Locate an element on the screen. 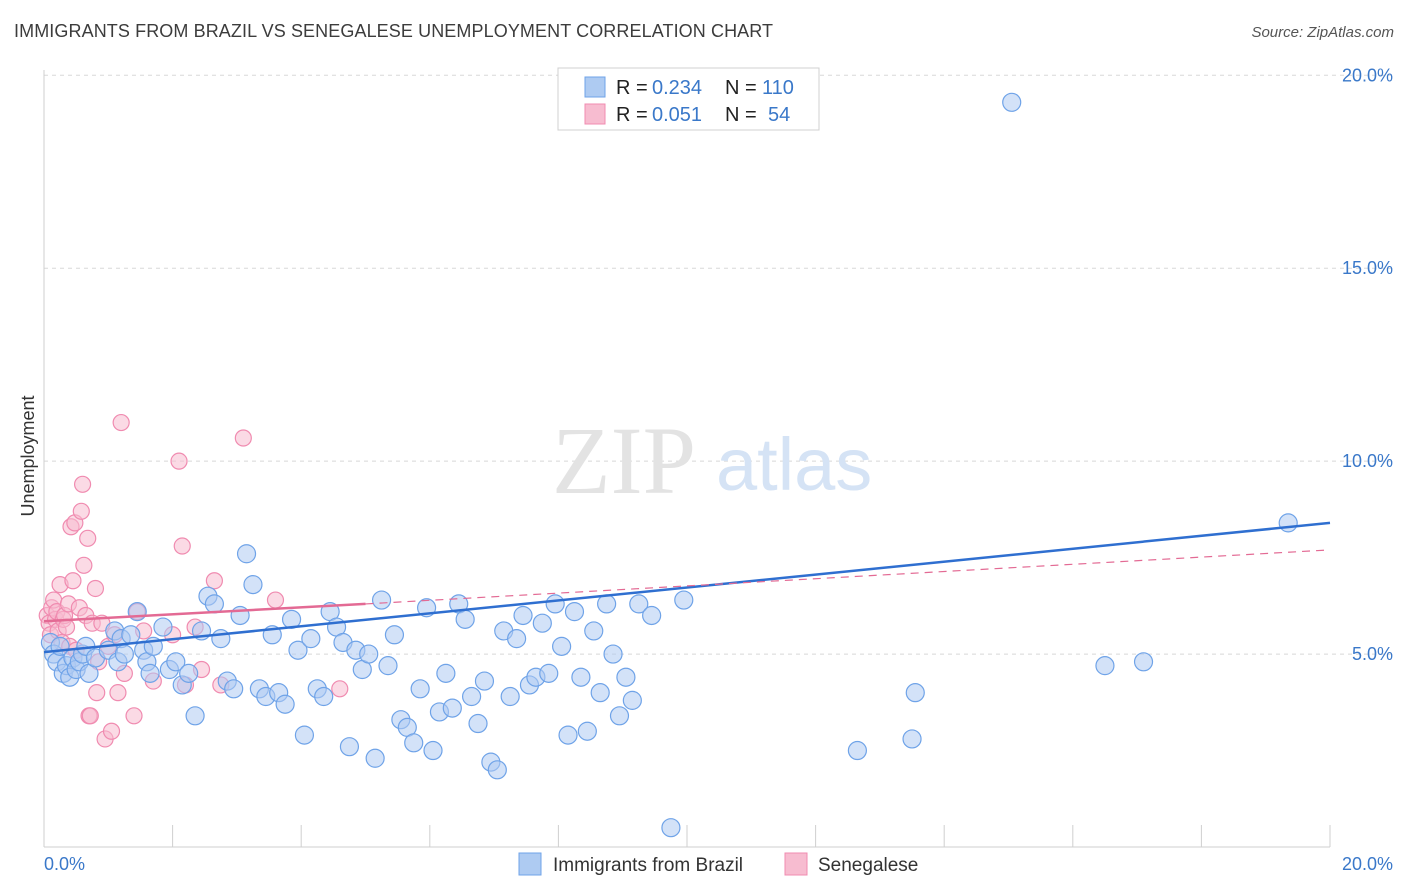 The image size is (1406, 892). senegal-trend-line is located at coordinates (204, 612).